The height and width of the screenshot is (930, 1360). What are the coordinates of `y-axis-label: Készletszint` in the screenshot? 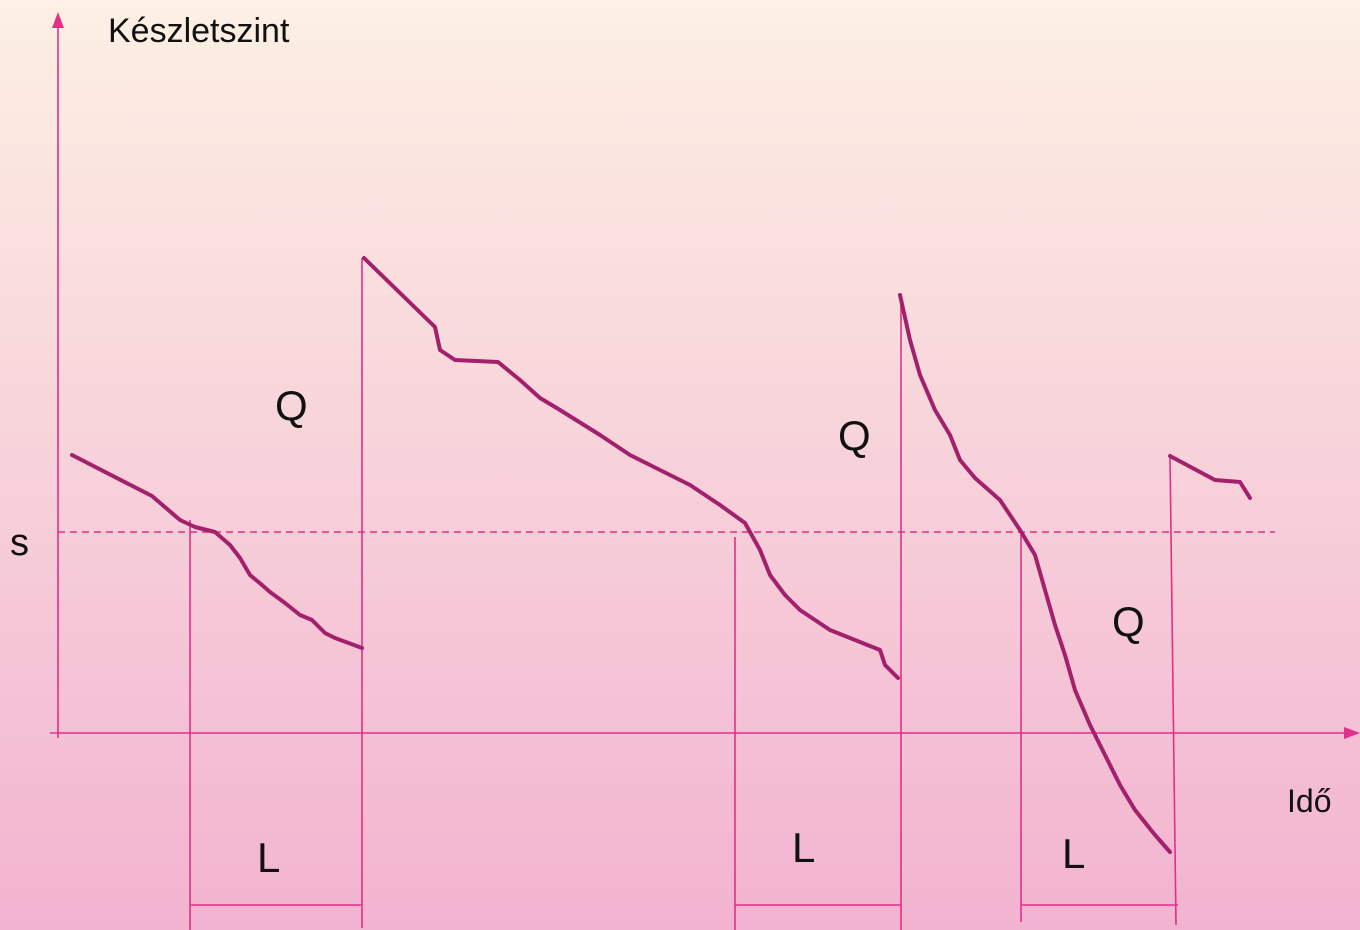 It's located at (199, 31).